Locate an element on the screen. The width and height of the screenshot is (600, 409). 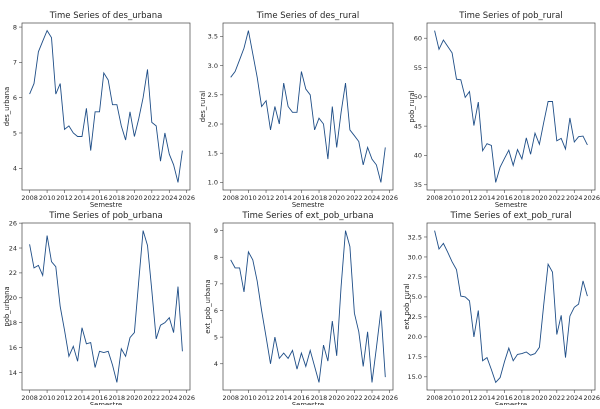
chart-title: Time Series of des_rural is located at coordinates (308, 16).